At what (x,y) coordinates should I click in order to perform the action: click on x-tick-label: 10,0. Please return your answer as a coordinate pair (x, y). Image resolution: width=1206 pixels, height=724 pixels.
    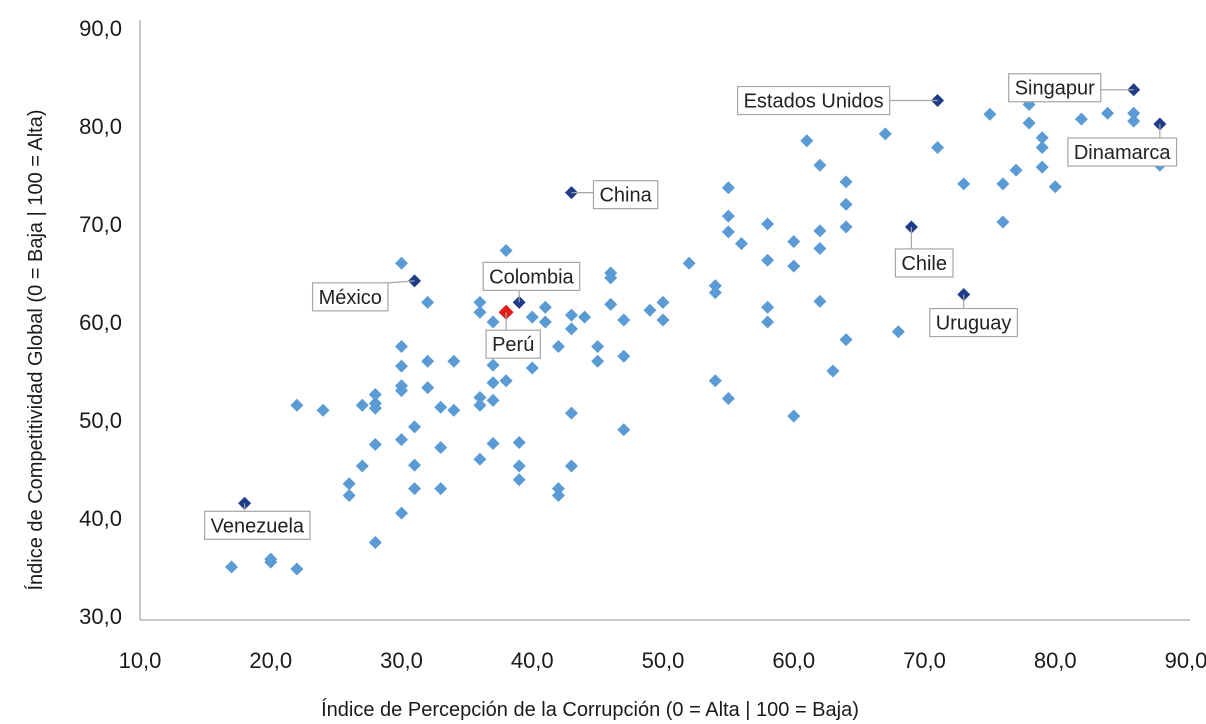
    Looking at the image, I should click on (140, 660).